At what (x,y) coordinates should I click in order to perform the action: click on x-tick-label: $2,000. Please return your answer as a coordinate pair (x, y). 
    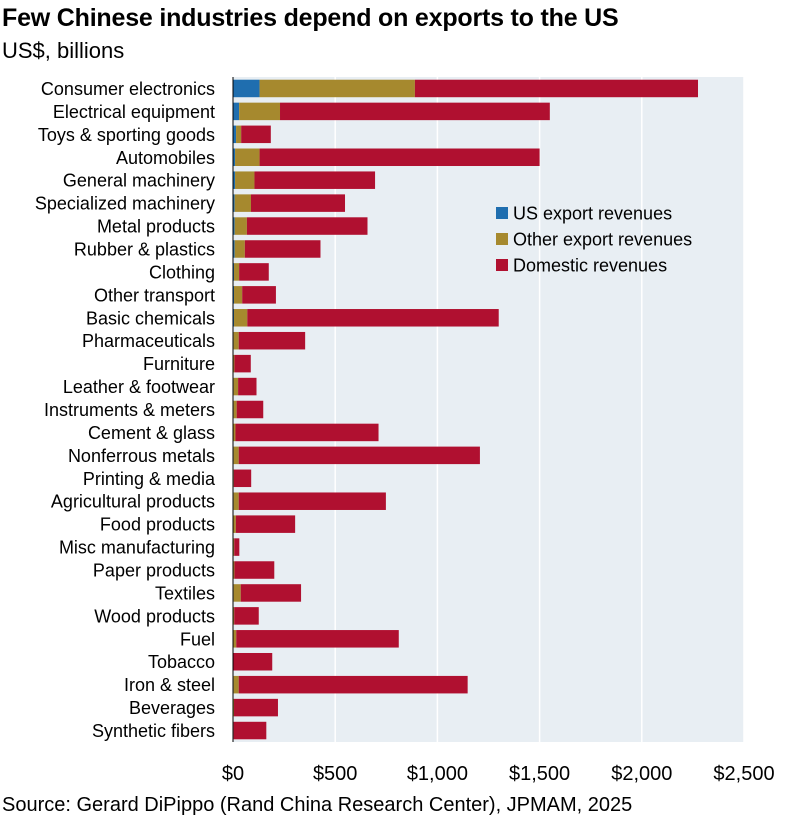
    Looking at the image, I should click on (641, 774).